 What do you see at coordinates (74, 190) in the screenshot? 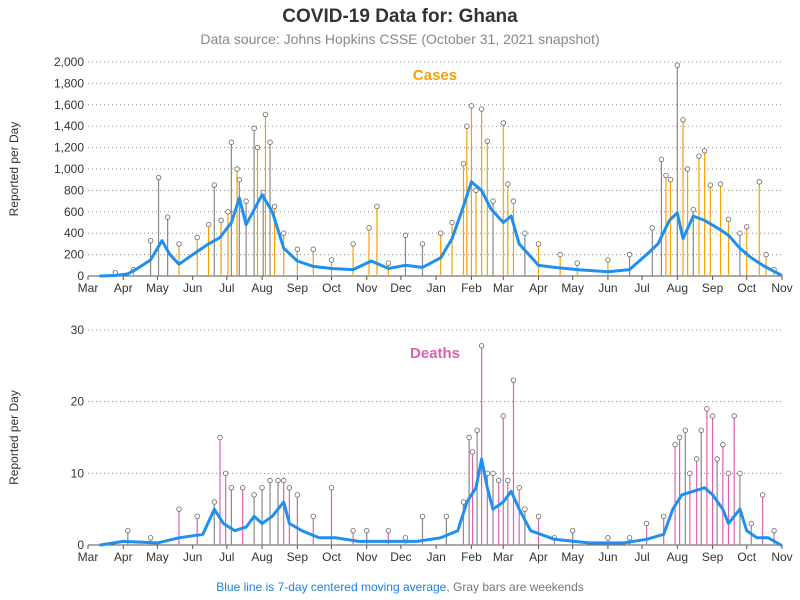
I see `y-tick-label: 800` at bounding box center [74, 190].